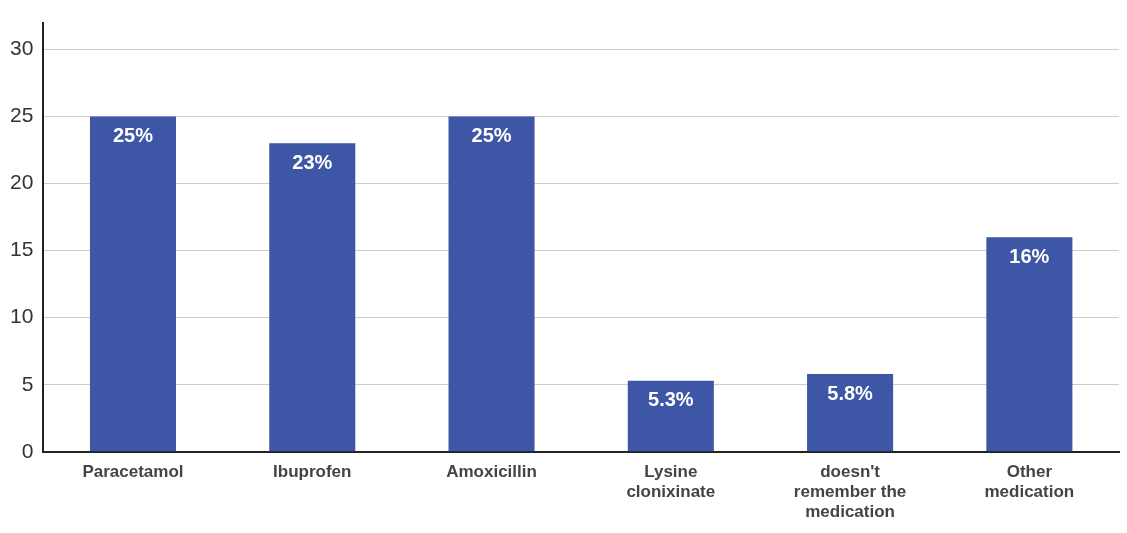 The height and width of the screenshot is (533, 1127). What do you see at coordinates (27, 383) in the screenshot?
I see `y-tick-label: 5` at bounding box center [27, 383].